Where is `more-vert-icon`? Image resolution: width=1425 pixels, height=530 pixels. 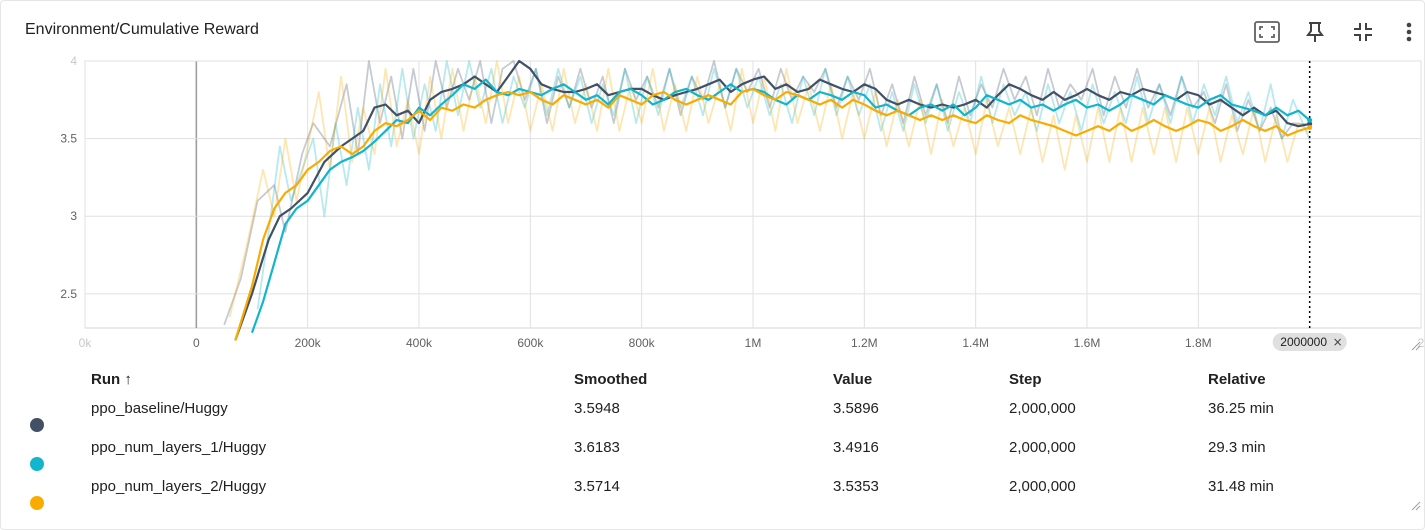
more-vert-icon is located at coordinates (1409, 32).